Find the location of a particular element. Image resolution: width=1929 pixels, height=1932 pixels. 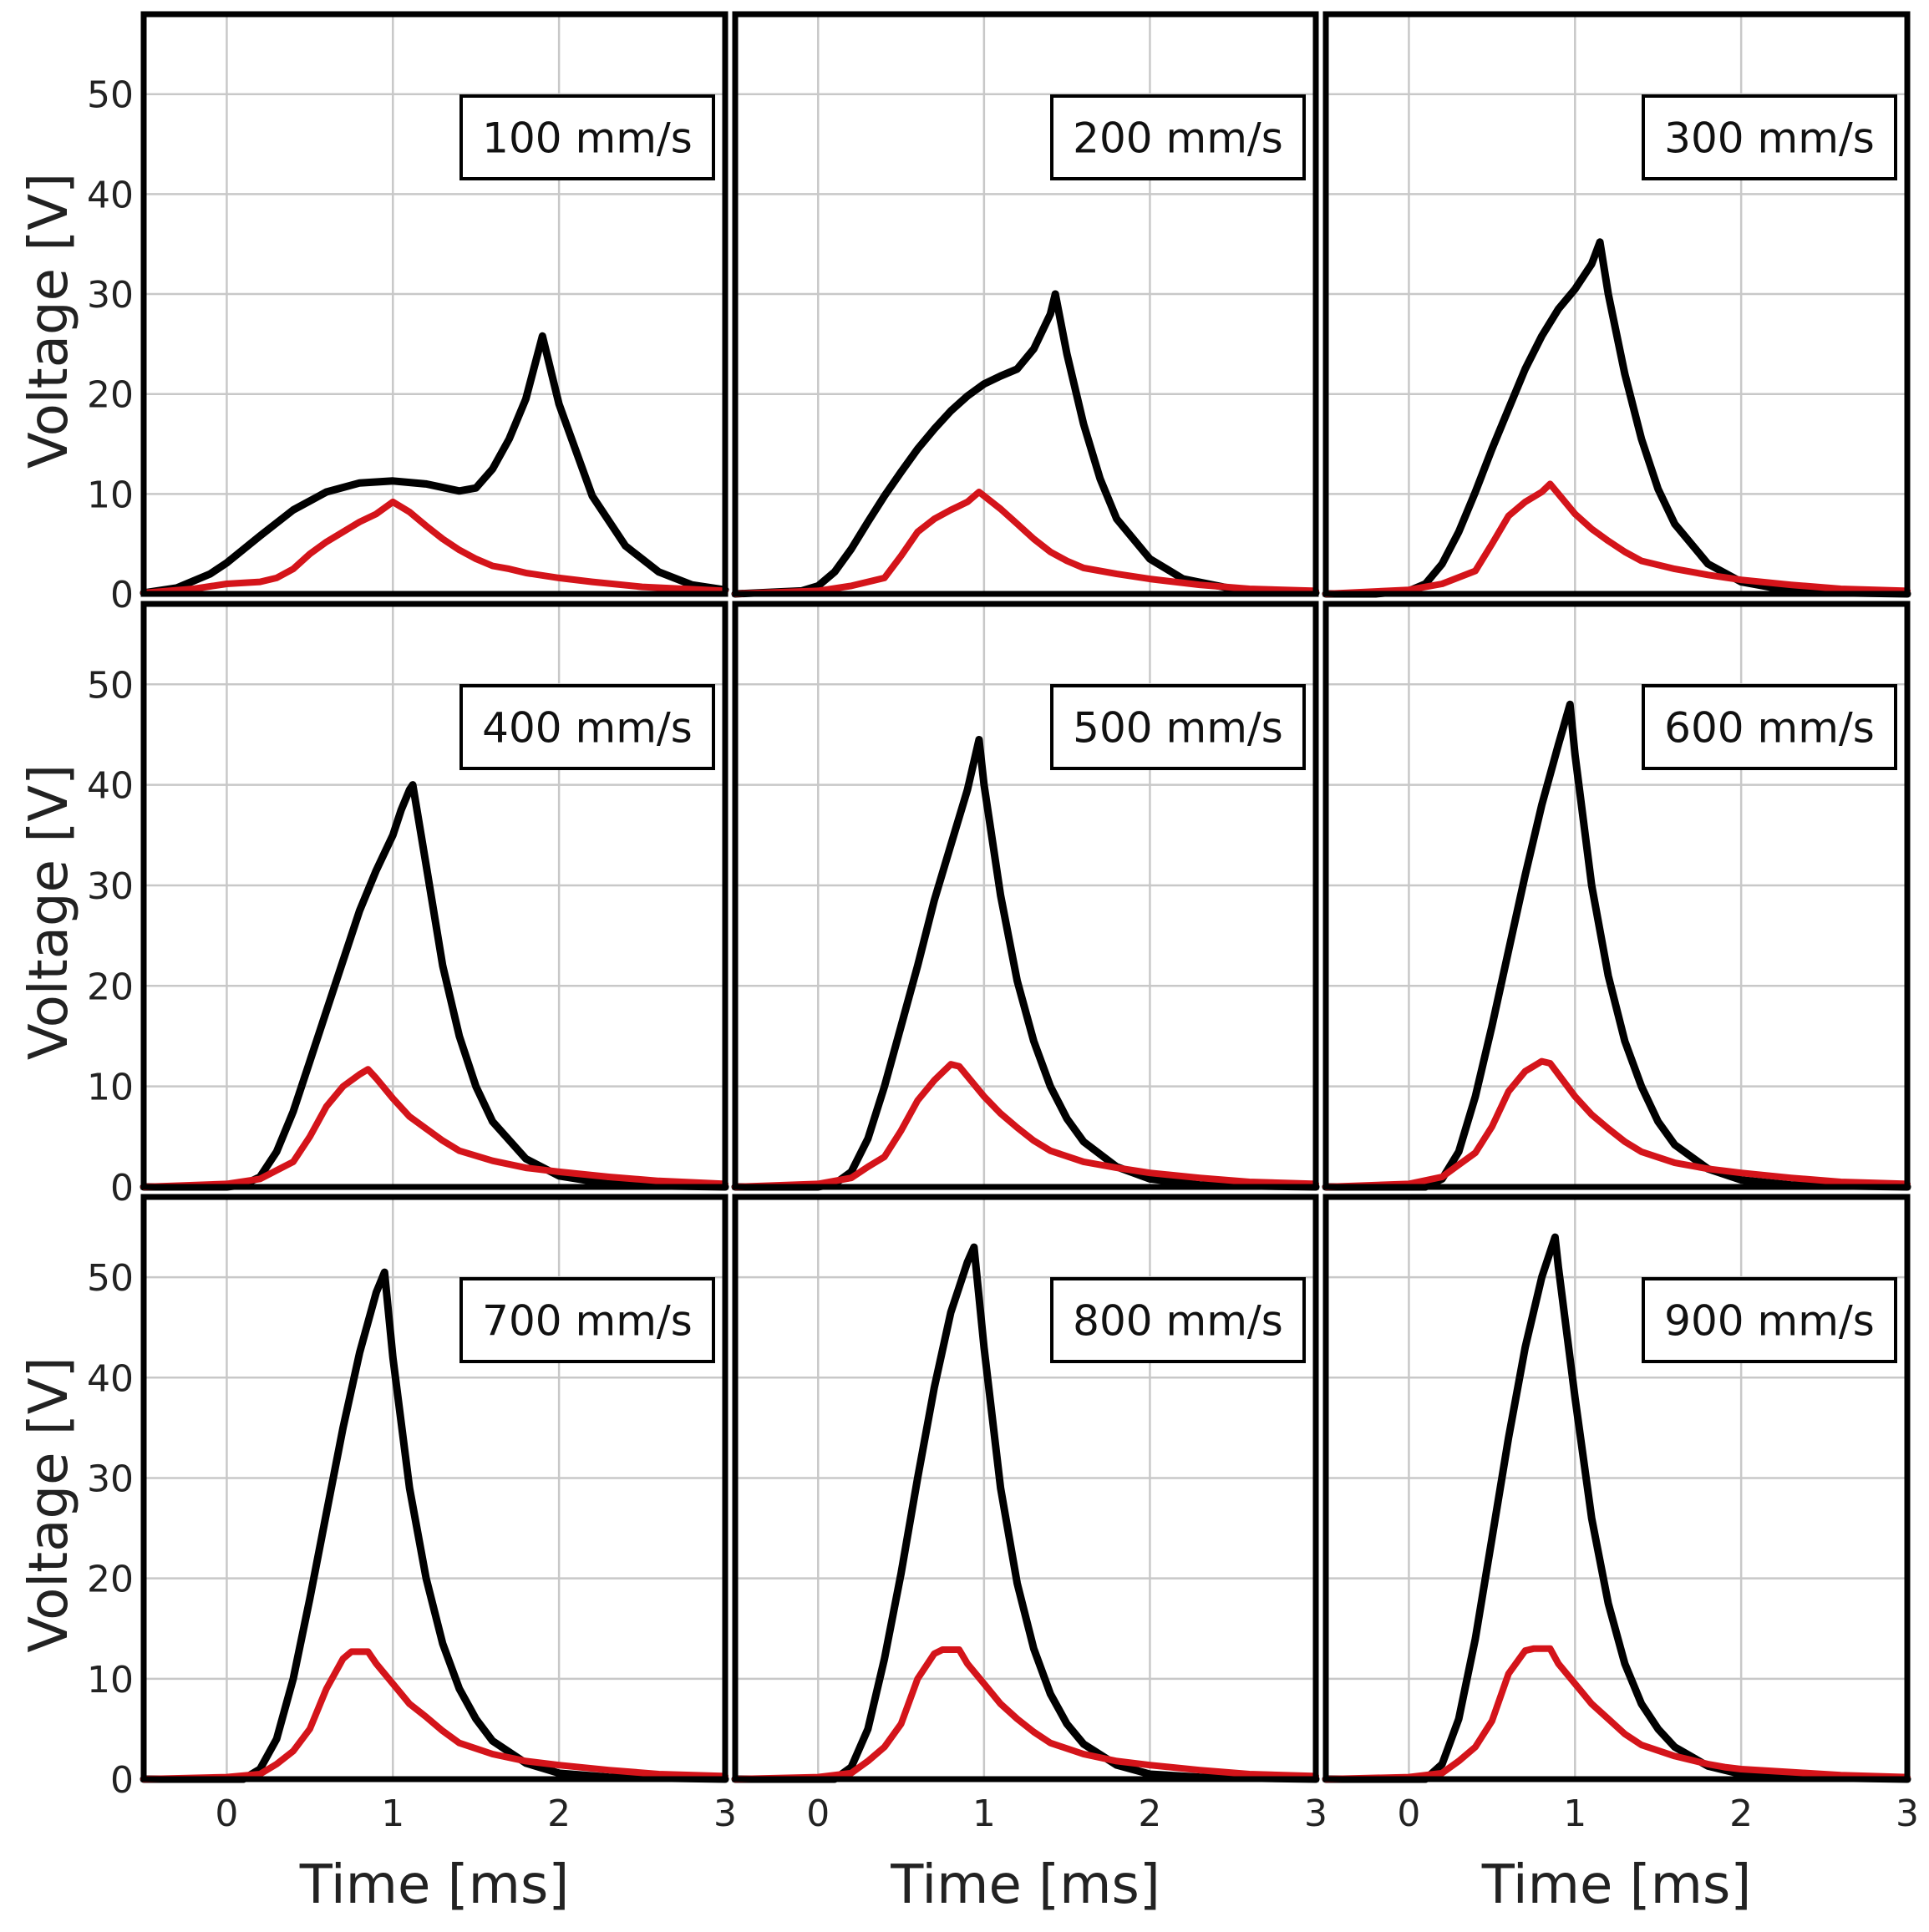

panel-5: 500 mm/s is located at coordinates (1025, 896).